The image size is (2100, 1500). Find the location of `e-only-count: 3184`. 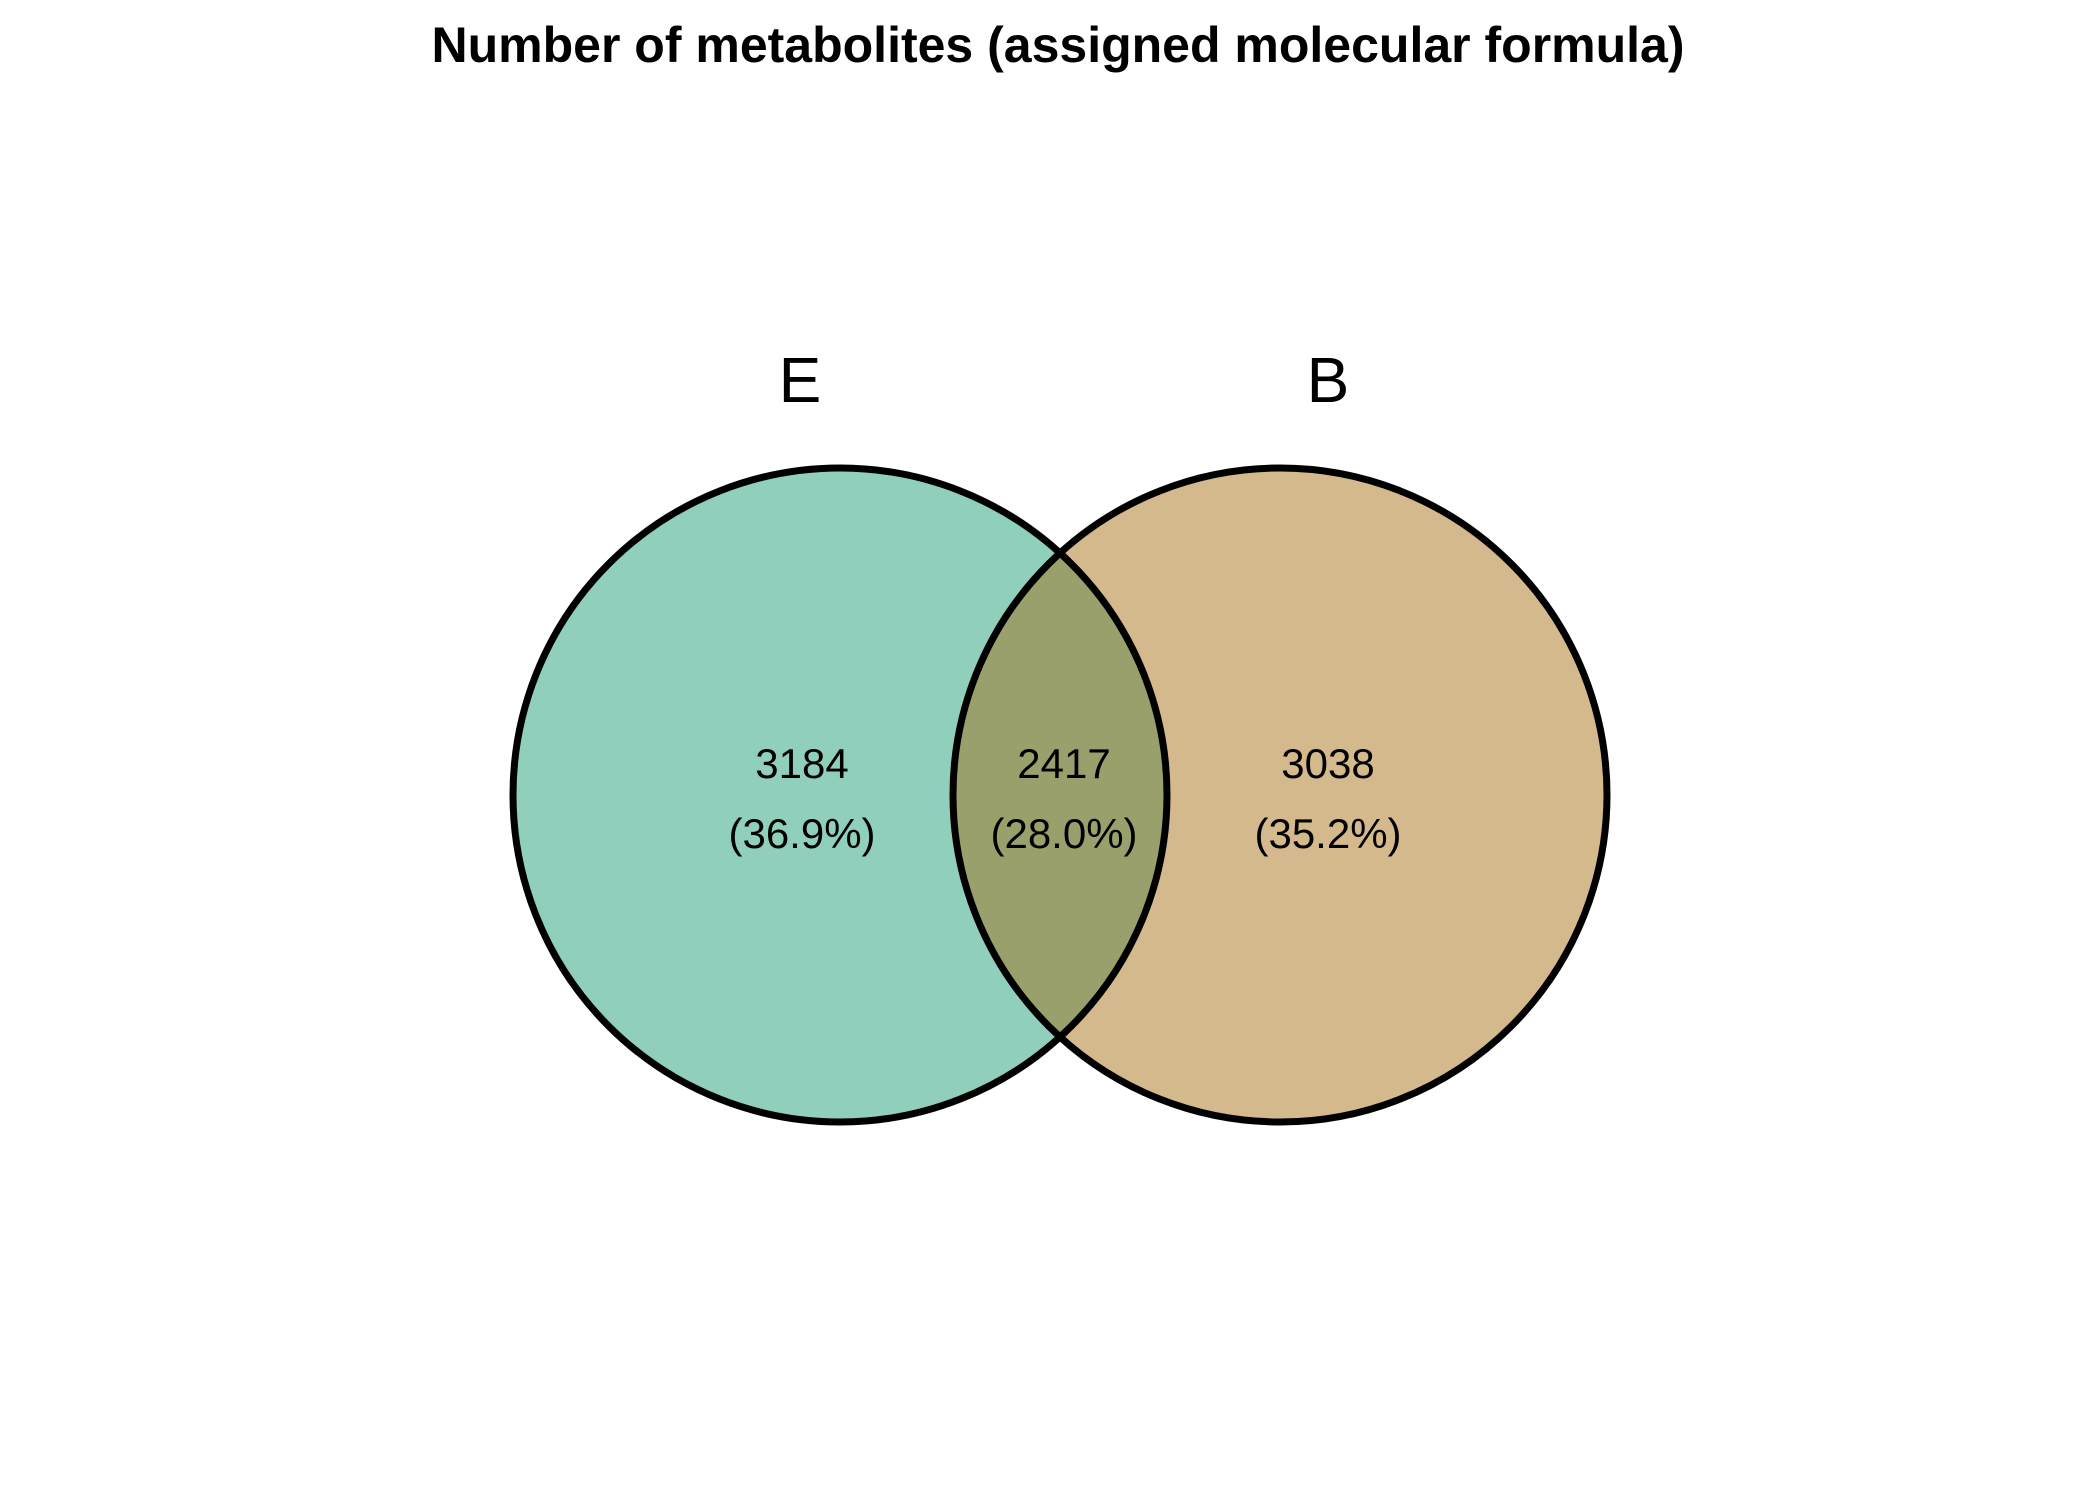

e-only-count: 3184 is located at coordinates (801, 763).